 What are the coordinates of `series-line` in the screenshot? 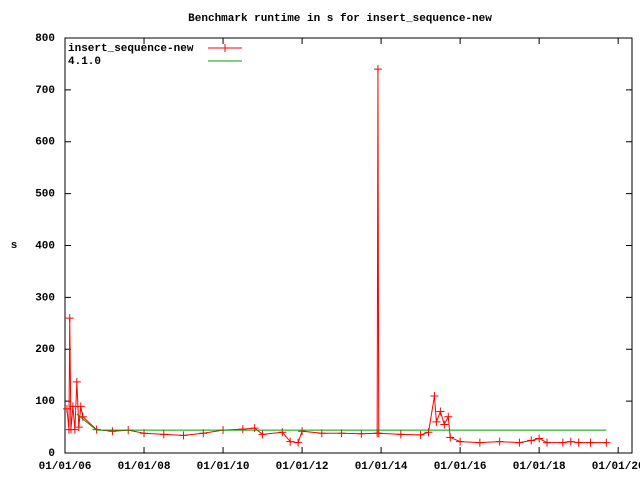 It's located at (341, 422).